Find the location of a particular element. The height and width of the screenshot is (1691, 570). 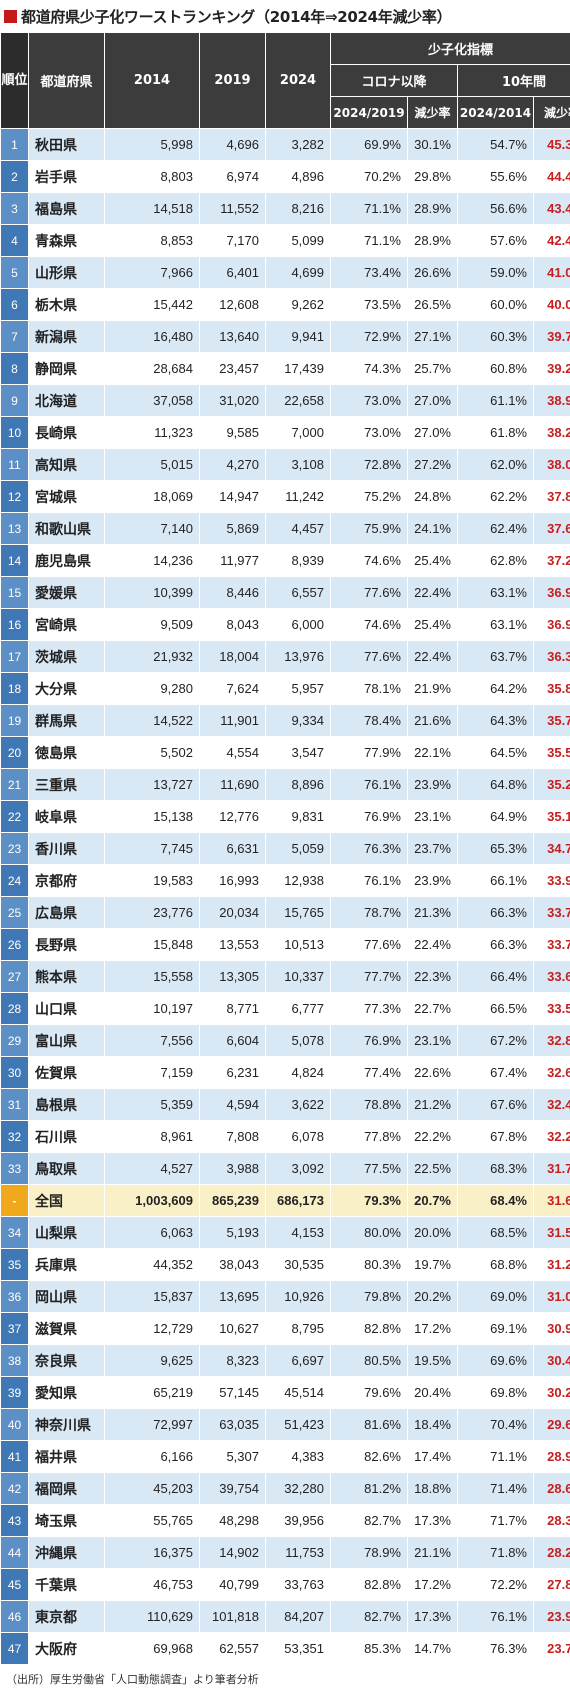

decline-covid-cell: 20.4% is located at coordinates (432, 1392).